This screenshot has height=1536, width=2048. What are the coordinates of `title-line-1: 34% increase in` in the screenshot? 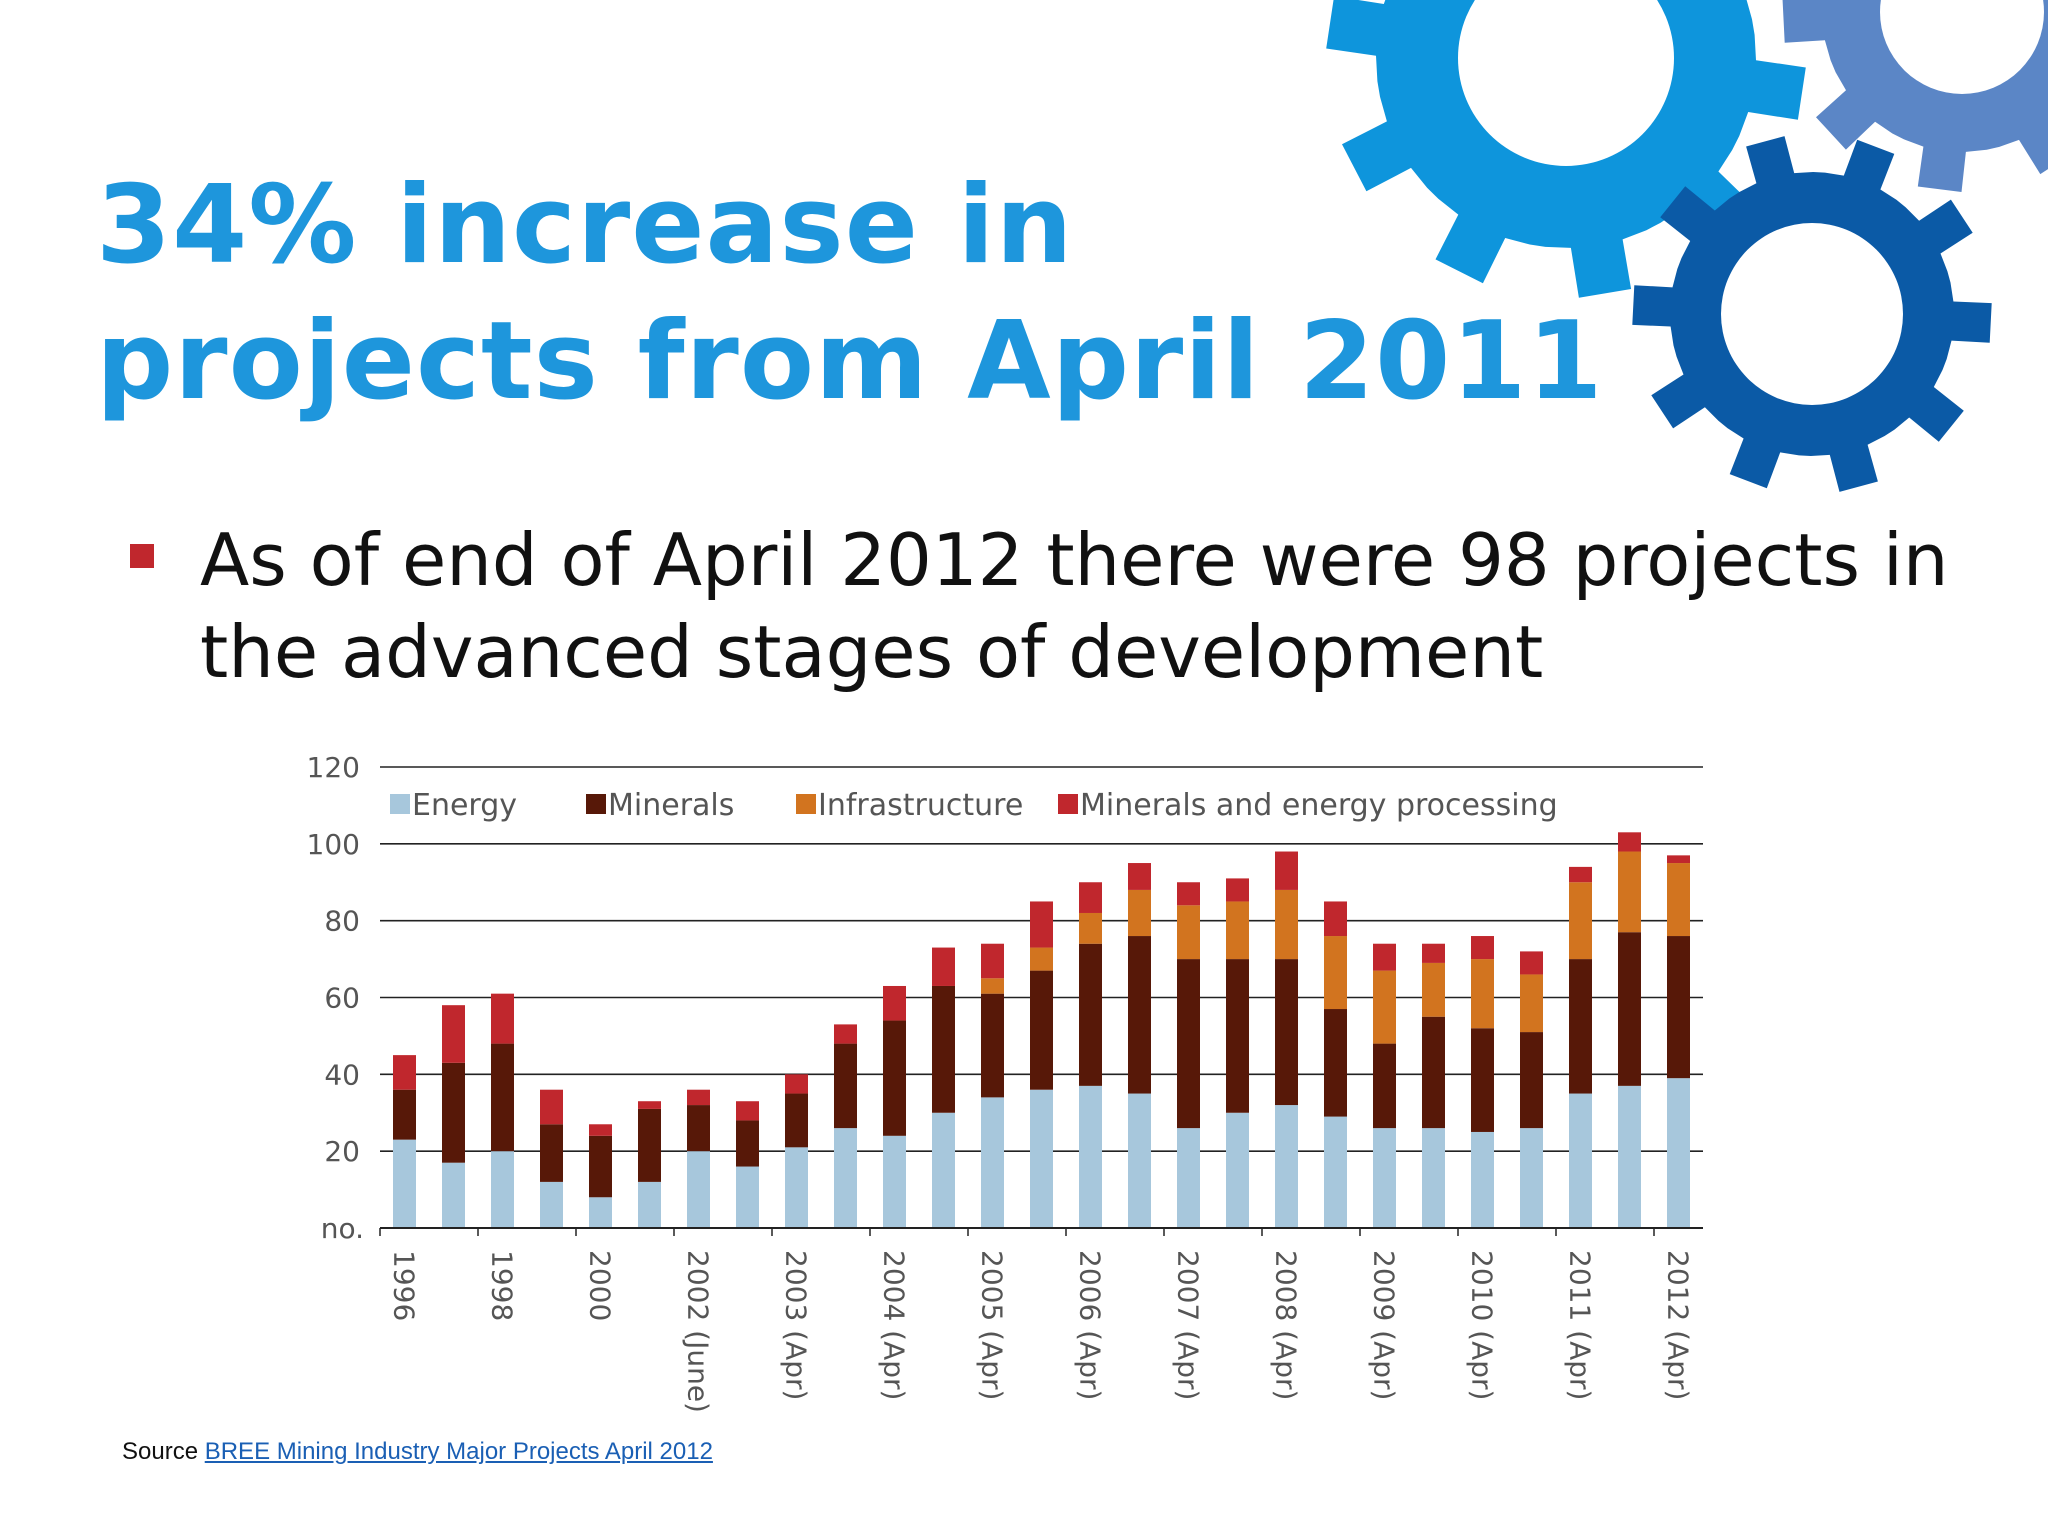 It's located at (585, 225).